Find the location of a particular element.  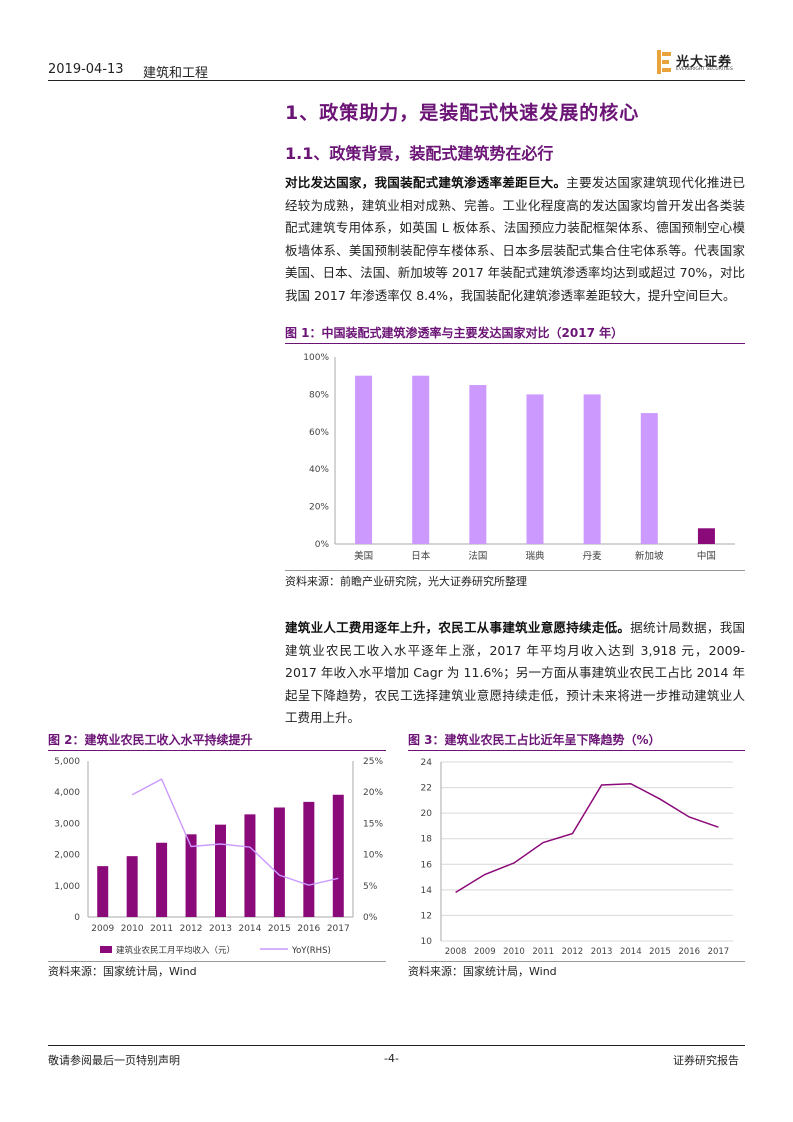

x-tick-label: 日本 is located at coordinates (421, 556).